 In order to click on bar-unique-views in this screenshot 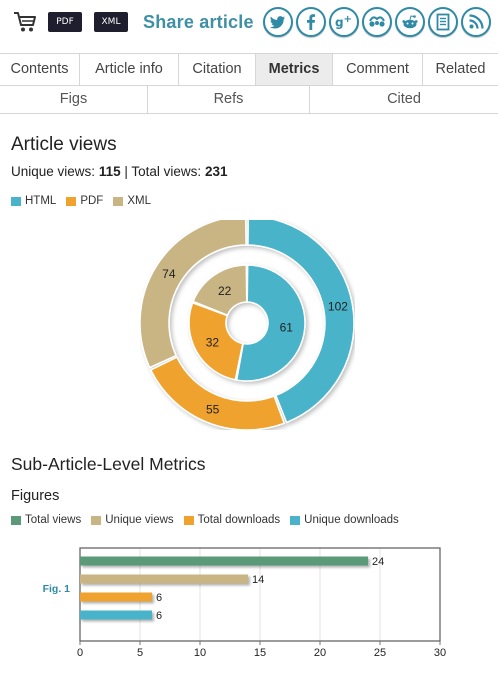, I will do `click(164, 579)`.